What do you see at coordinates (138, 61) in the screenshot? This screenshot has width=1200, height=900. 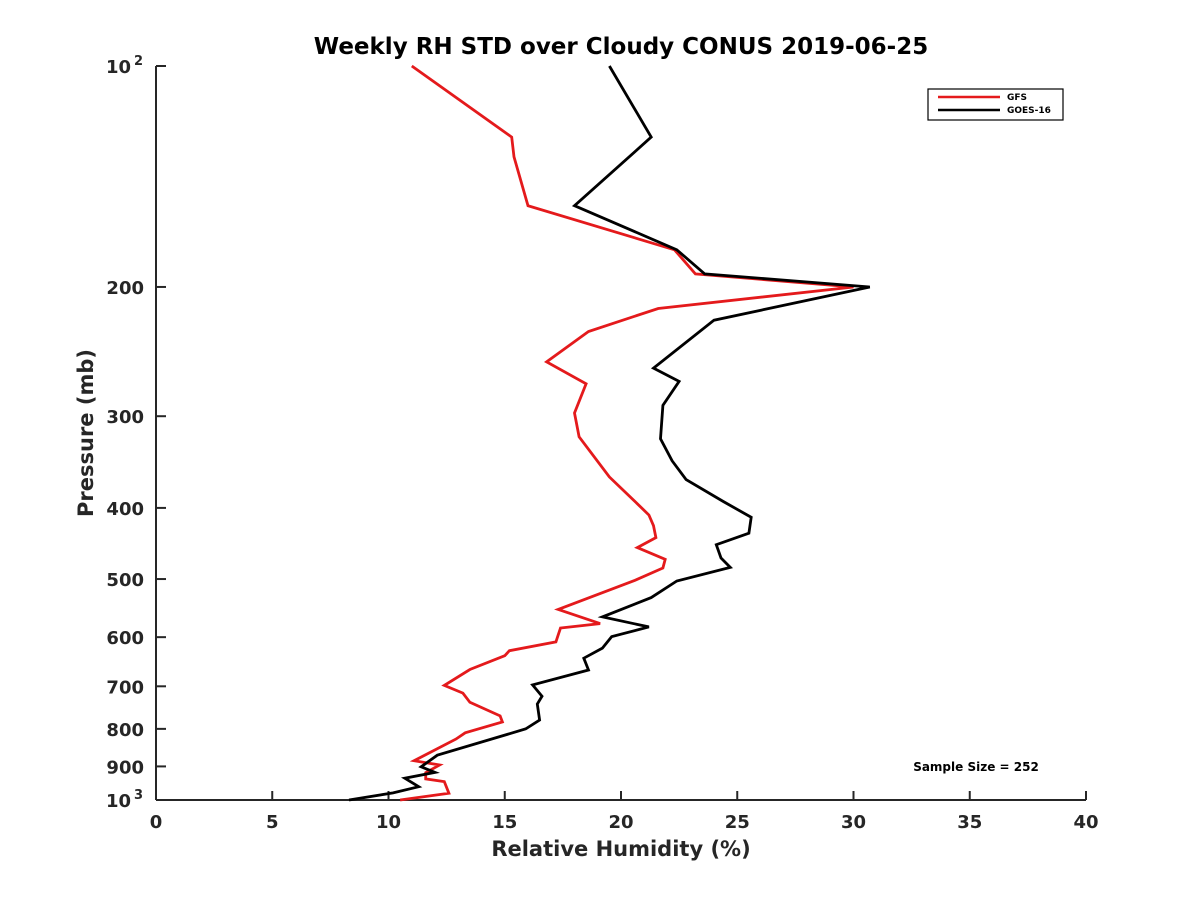 I see `y-tick-exponent: 2` at bounding box center [138, 61].